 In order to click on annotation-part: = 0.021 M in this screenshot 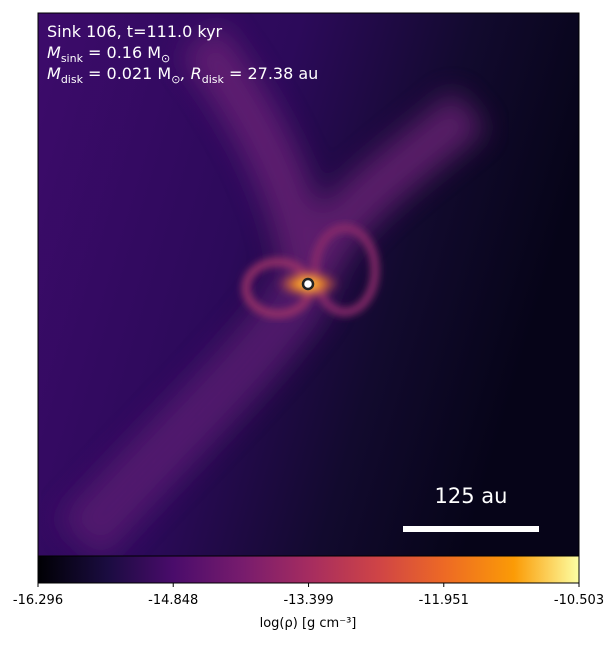, I will do `click(127, 73)`.